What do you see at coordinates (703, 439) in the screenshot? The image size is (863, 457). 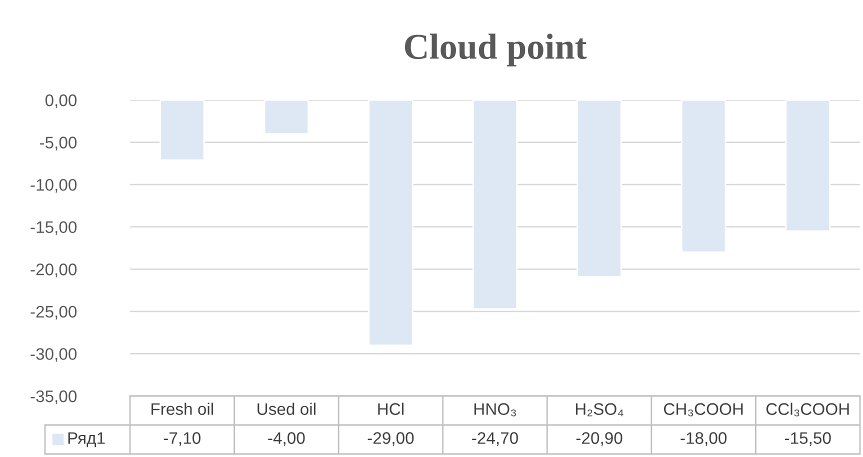 I see `data-label: -18,00` at bounding box center [703, 439].